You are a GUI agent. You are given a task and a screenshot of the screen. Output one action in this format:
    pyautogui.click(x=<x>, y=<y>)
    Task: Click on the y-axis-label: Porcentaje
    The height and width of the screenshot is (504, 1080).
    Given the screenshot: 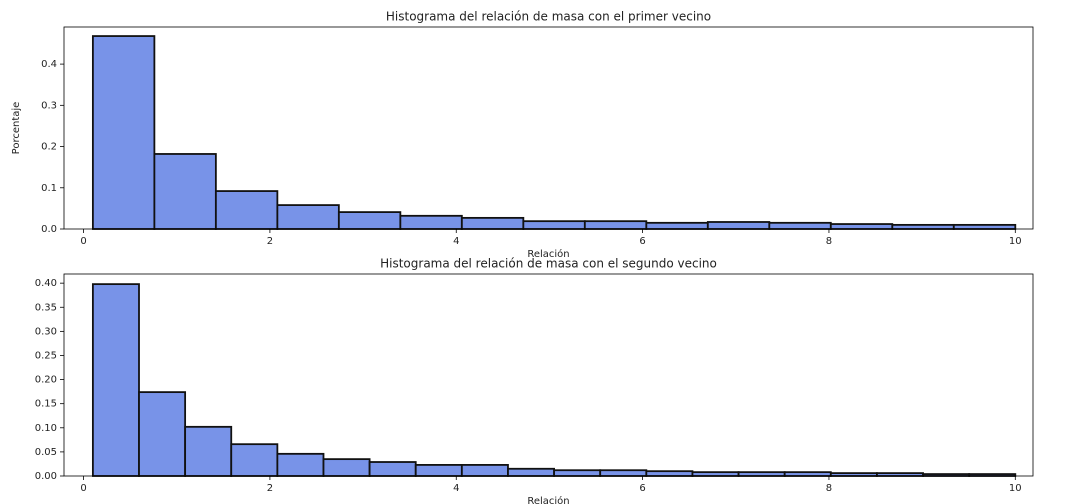 What is the action you would take?
    pyautogui.click(x=16, y=128)
    